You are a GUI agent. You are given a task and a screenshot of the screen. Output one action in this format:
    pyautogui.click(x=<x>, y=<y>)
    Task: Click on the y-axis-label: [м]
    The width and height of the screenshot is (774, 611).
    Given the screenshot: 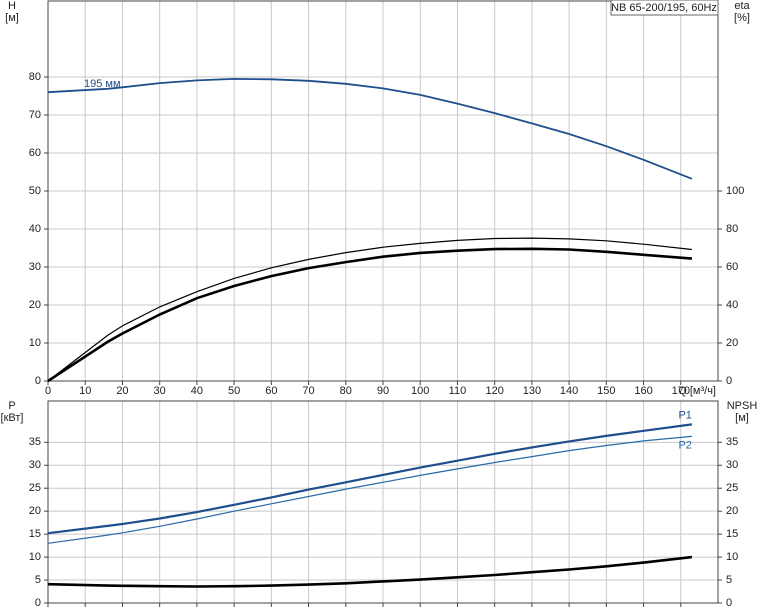 What is the action you would take?
    pyautogui.click(x=12, y=18)
    